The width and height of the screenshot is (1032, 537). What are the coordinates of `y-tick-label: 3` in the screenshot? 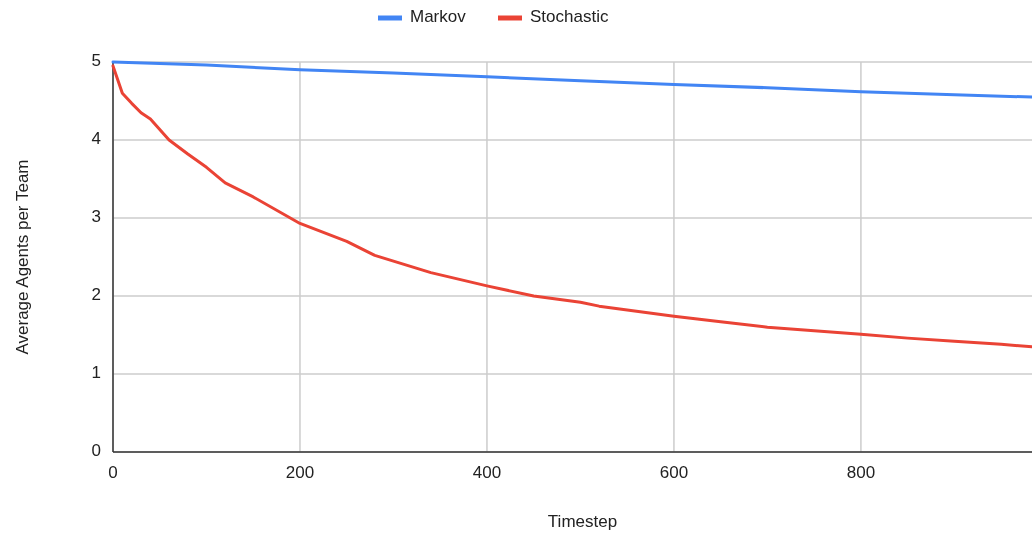 It's located at (96, 217).